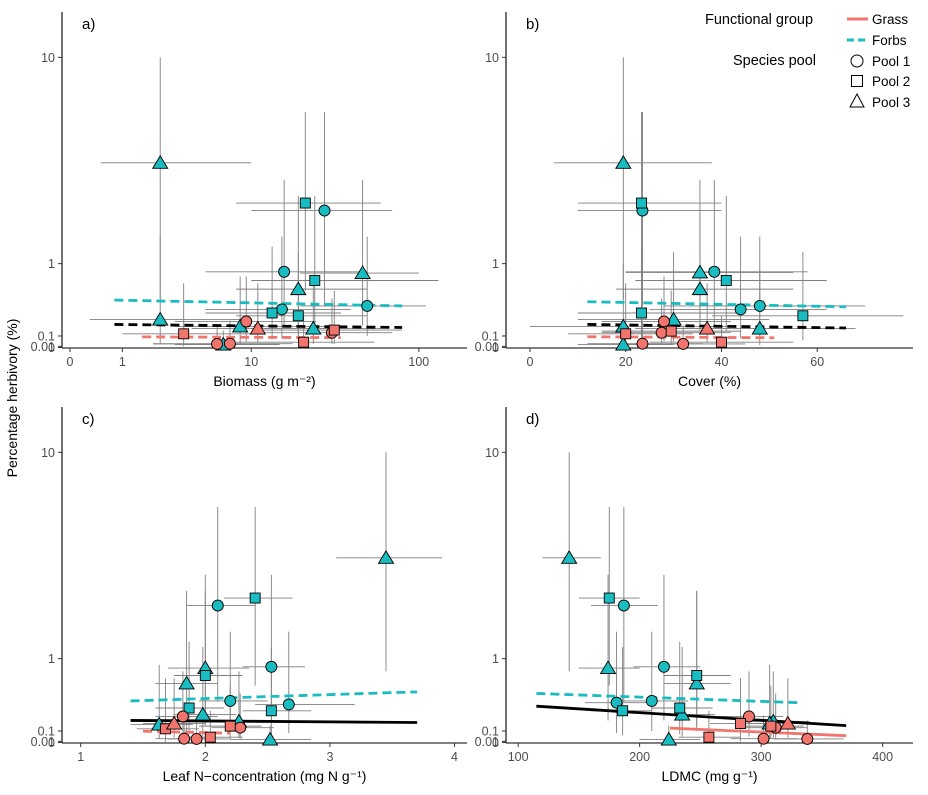  I want to click on legend-title-pool: Species pool, so click(774, 61).